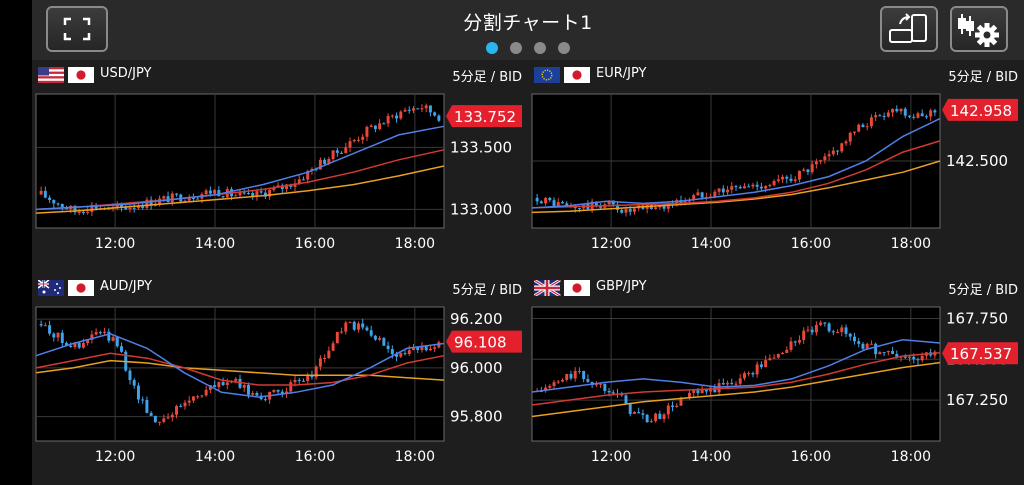  I want to click on panel-title-bar: USD/JPY 5分足 / BID, so click(280, 75).